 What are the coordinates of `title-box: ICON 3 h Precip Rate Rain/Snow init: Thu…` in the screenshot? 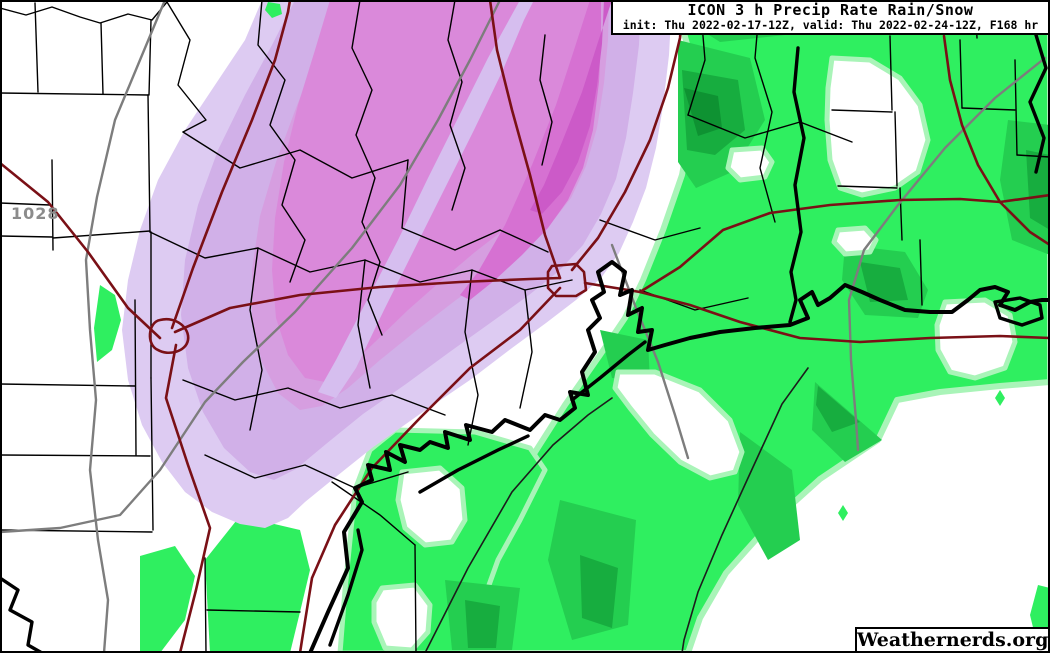 It's located at (830, 17).